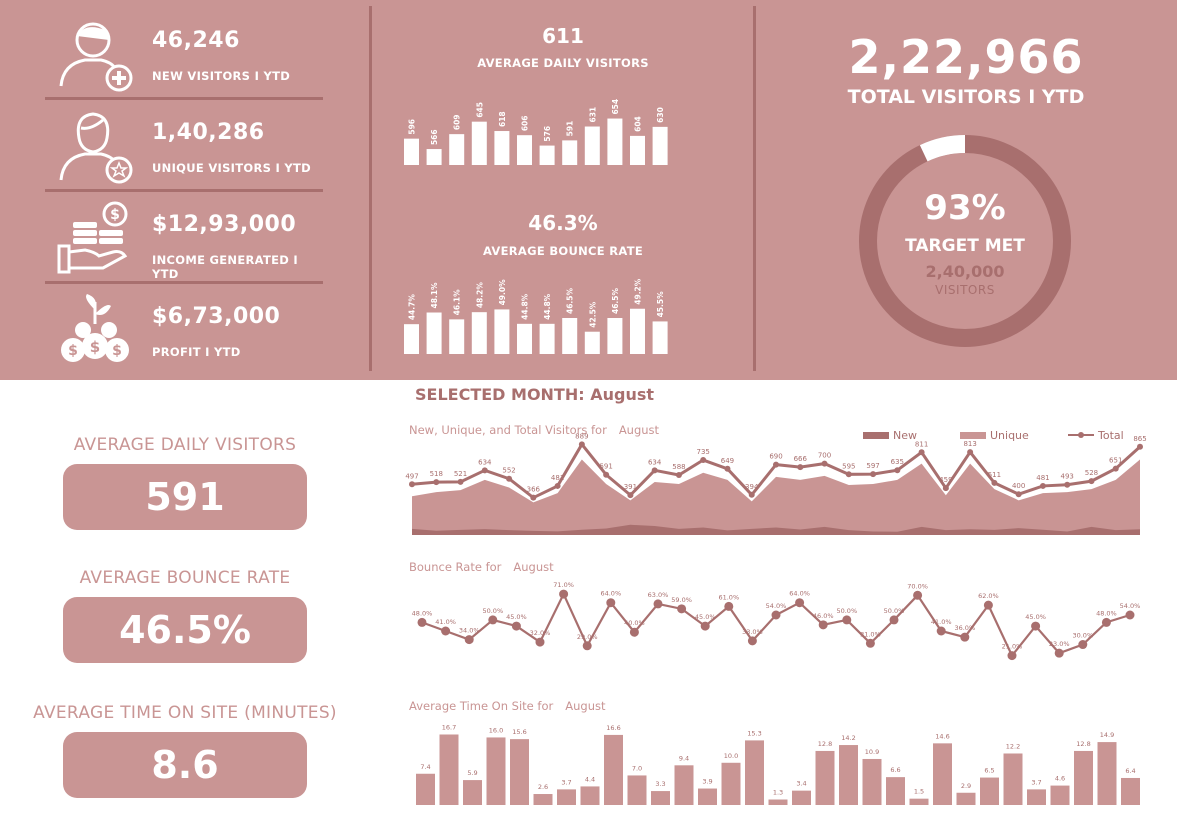 This screenshot has width=1177, height=833. Describe the element at coordinates (905, 435) in the screenshot. I see `legend-label: New` at that location.